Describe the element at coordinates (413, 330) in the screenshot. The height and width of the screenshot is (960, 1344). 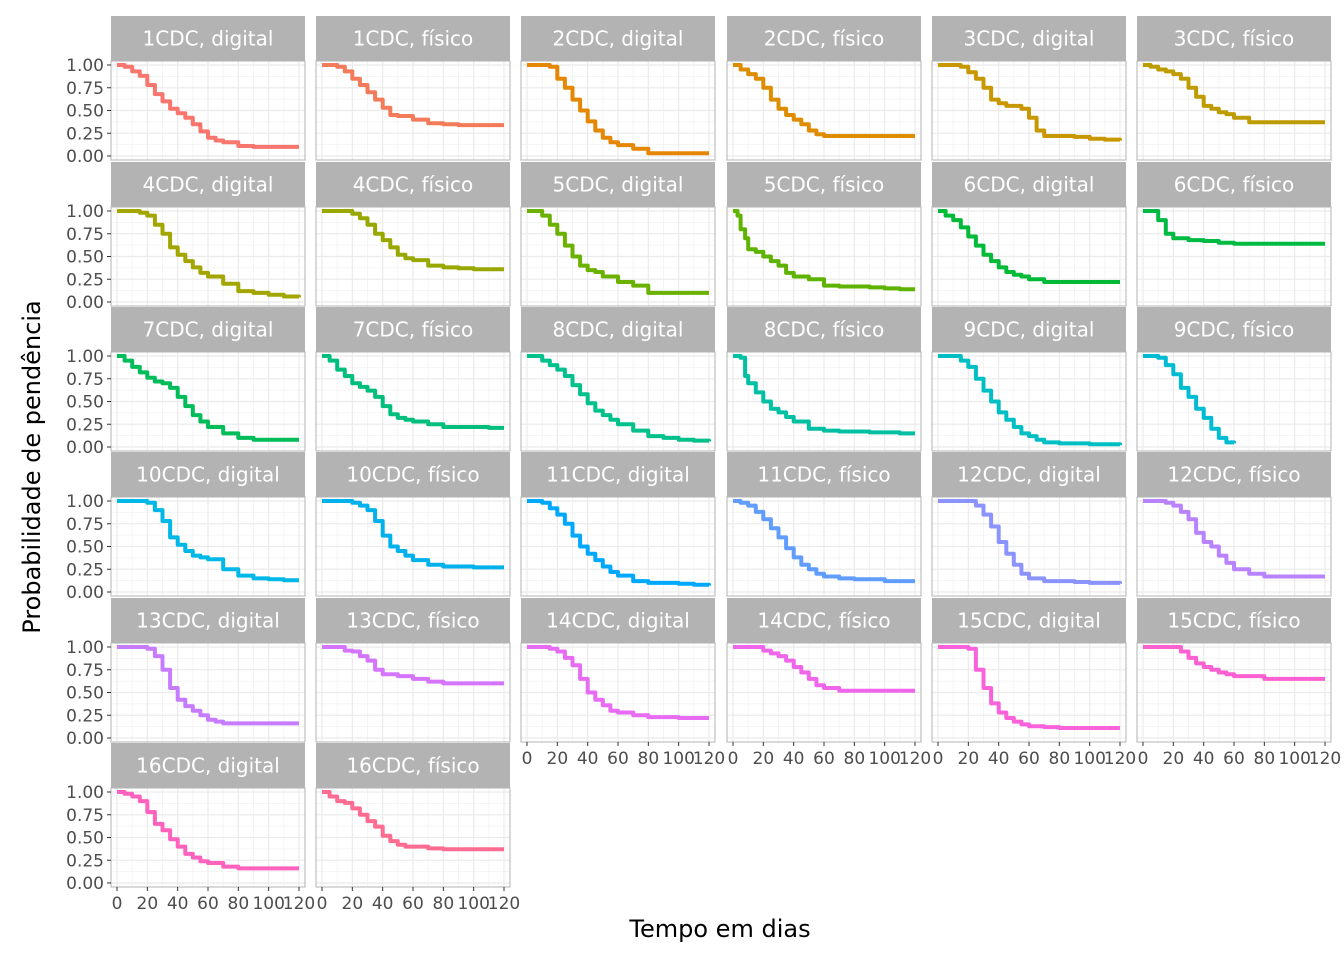
I see `facet-strip-label: 7CDC, físico` at that location.